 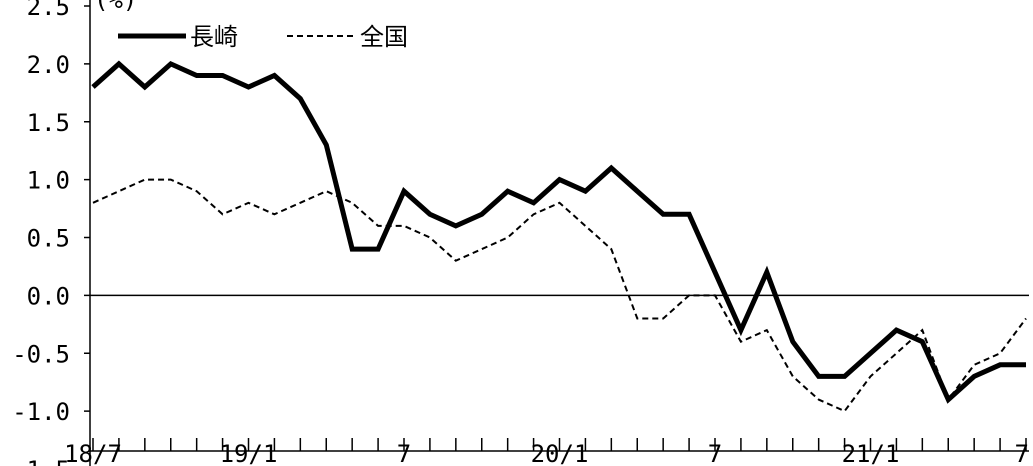 What do you see at coordinates (48, 181) in the screenshot?
I see `y-tick-label: 1.0` at bounding box center [48, 181].